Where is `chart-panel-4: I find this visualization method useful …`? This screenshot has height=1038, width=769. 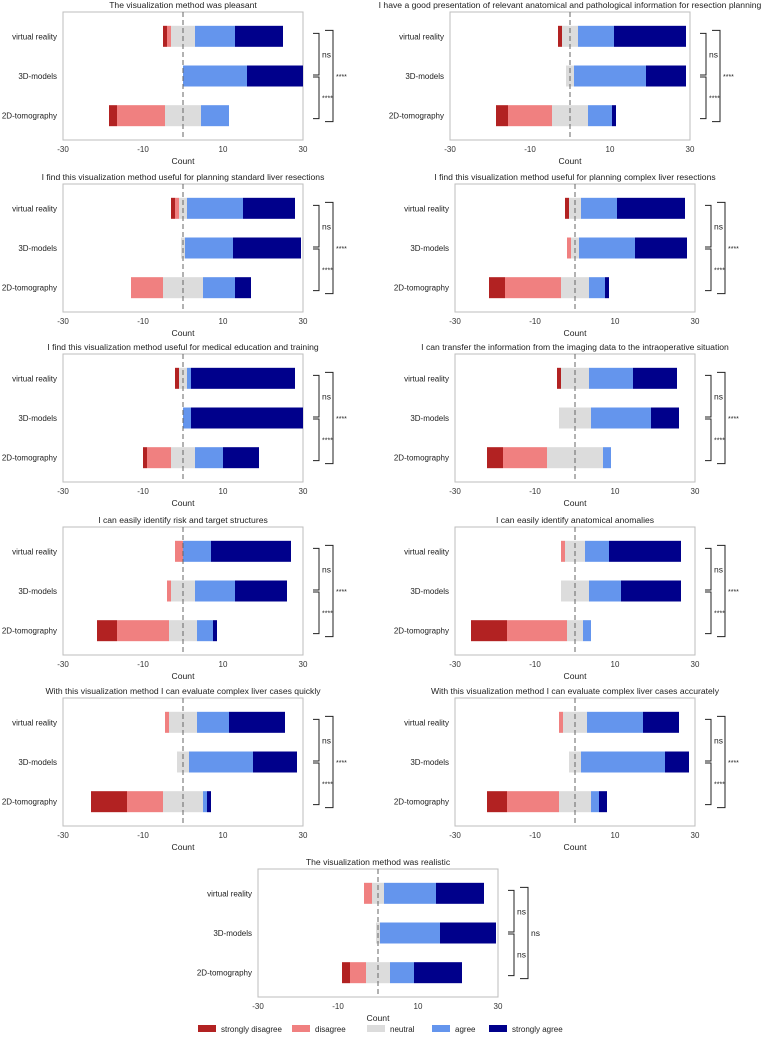 chart-panel-4: I find this visualization method useful … is located at coordinates (566, 255).